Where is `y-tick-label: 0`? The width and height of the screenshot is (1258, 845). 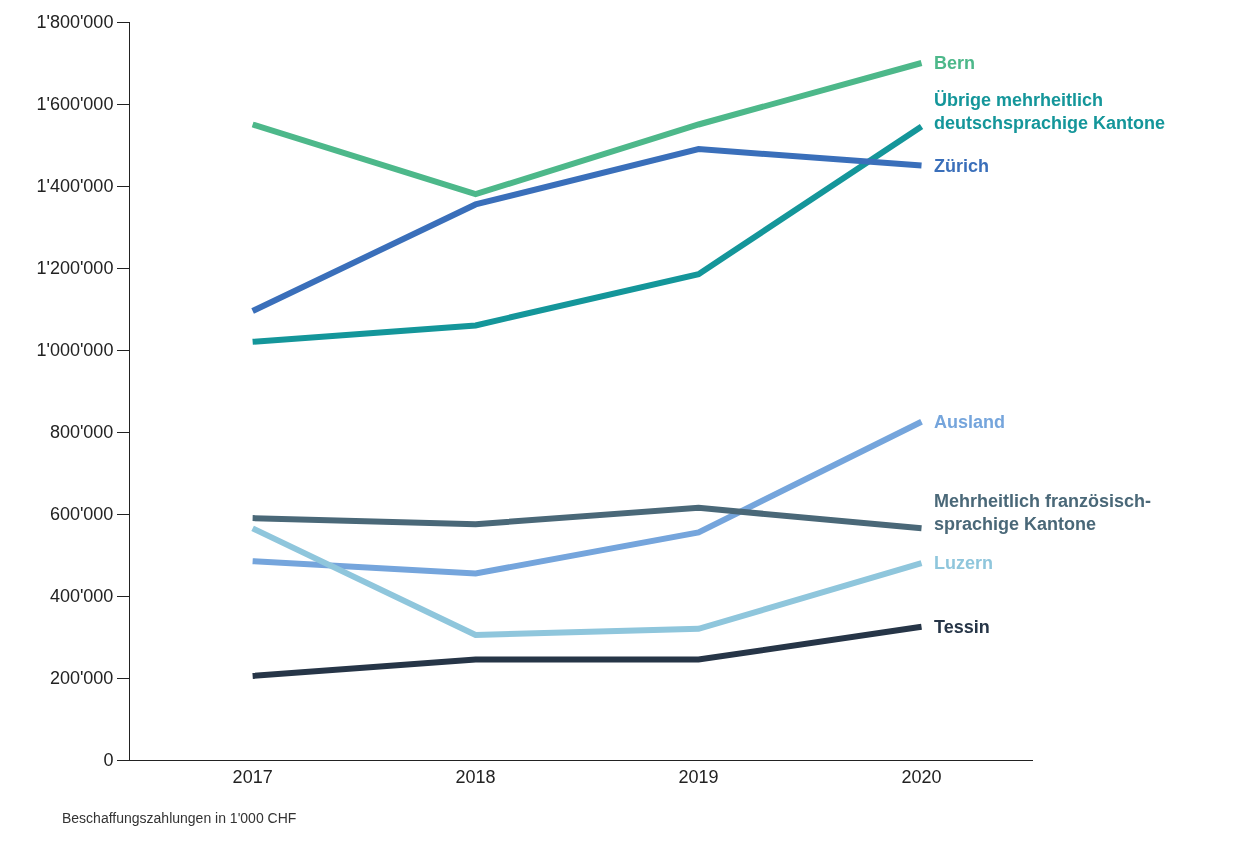
y-tick-label: 0 is located at coordinates (108, 760).